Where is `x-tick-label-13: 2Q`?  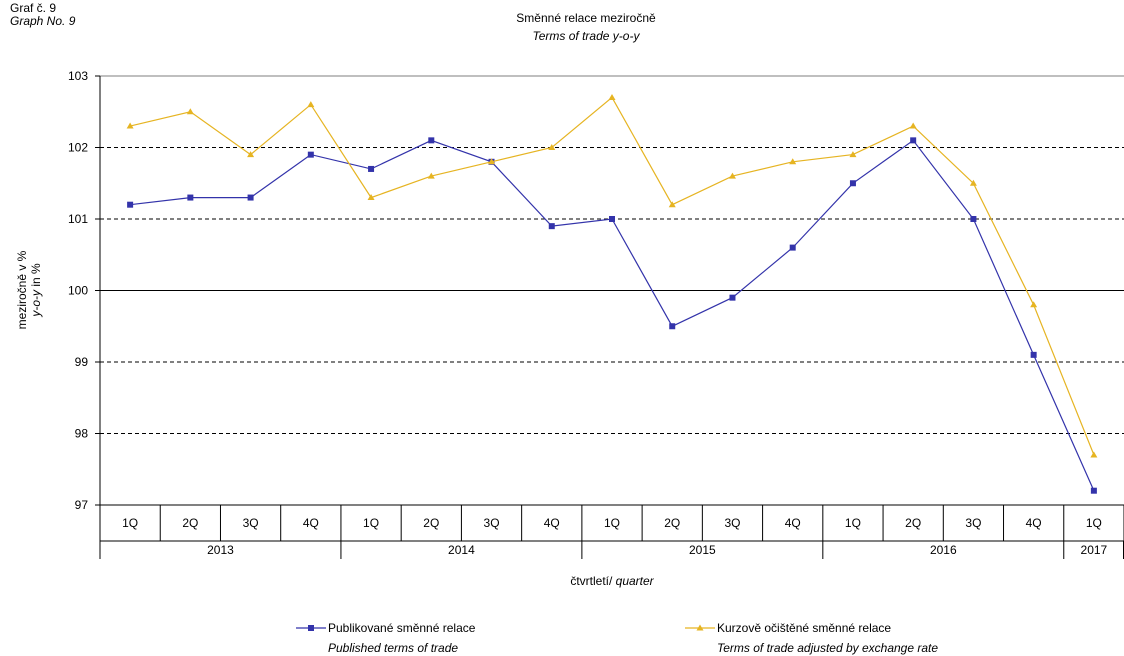 x-tick-label-13: 2Q is located at coordinates (913, 523).